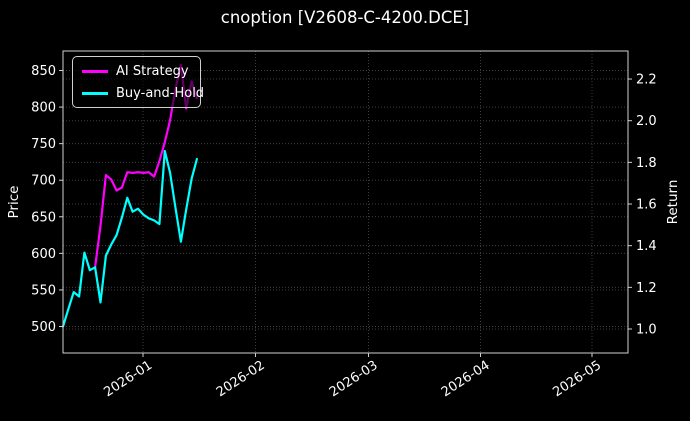  What do you see at coordinates (646, 288) in the screenshot?
I see `return-tick-label: 1.2` at bounding box center [646, 288].